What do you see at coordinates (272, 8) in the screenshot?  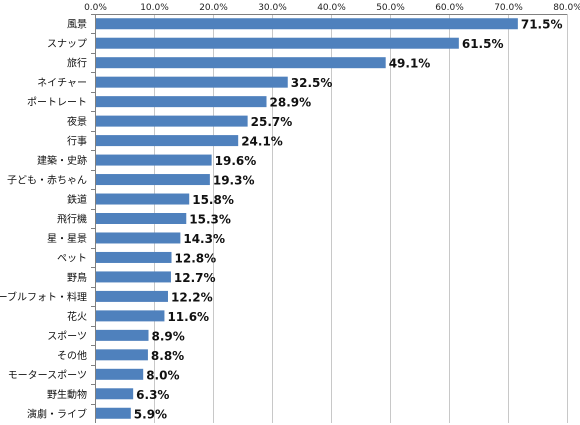 I see `x-tick-label: 30.0%` at bounding box center [272, 8].